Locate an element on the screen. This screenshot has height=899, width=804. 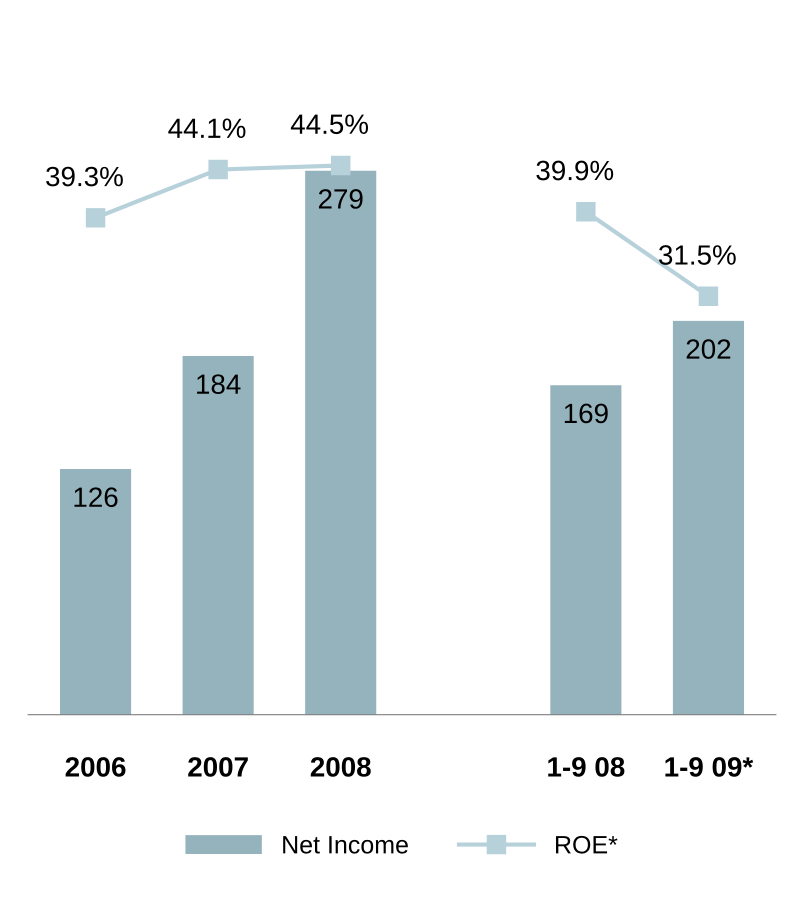
x-tick-label: 2006 is located at coordinates (96, 767).